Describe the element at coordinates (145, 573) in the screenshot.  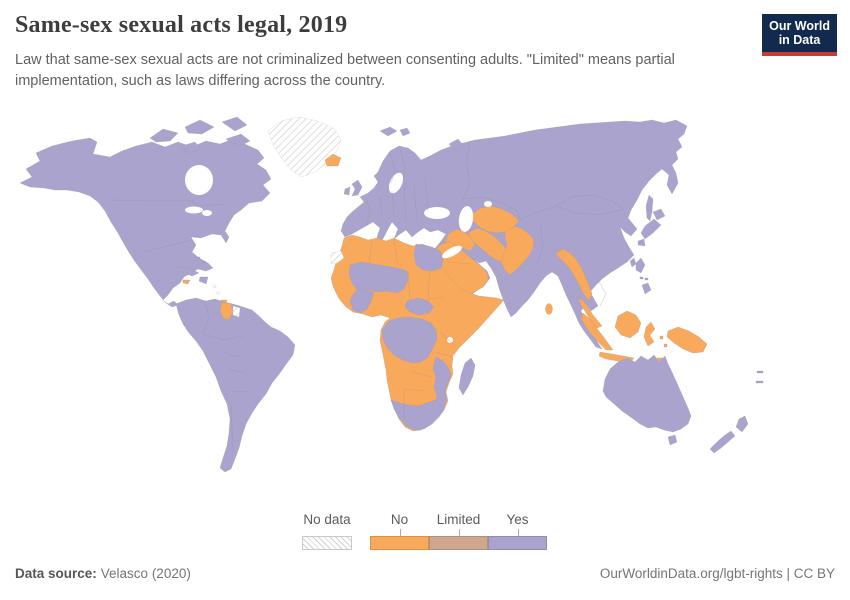
I see `data-source-value: Velasco (2020)` at that location.